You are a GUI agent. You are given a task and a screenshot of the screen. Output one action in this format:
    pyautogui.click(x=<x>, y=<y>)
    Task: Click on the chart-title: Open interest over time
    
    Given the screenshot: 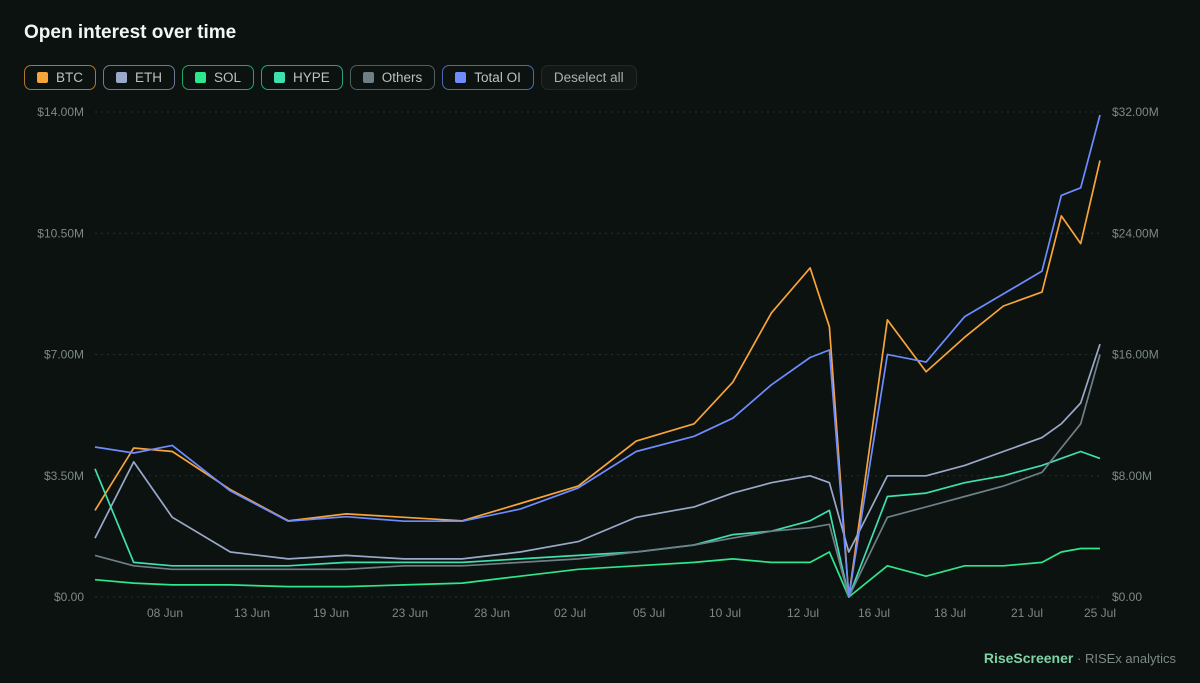 What is the action you would take?
    pyautogui.click(x=130, y=32)
    